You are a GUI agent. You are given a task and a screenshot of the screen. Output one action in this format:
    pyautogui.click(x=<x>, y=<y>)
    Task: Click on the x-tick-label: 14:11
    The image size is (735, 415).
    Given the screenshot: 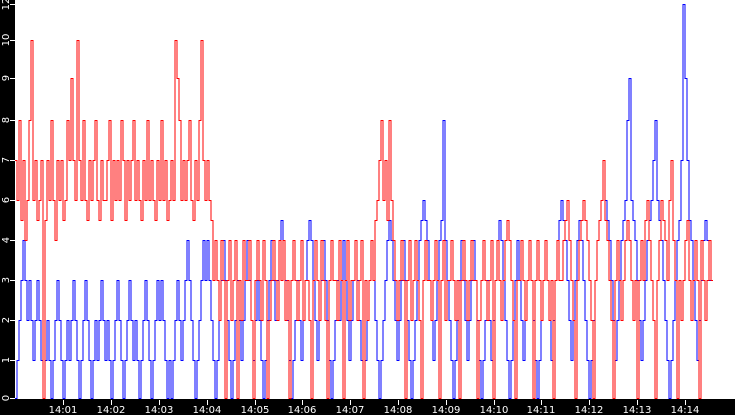 What is the action you would take?
    pyautogui.click(x=541, y=410)
    